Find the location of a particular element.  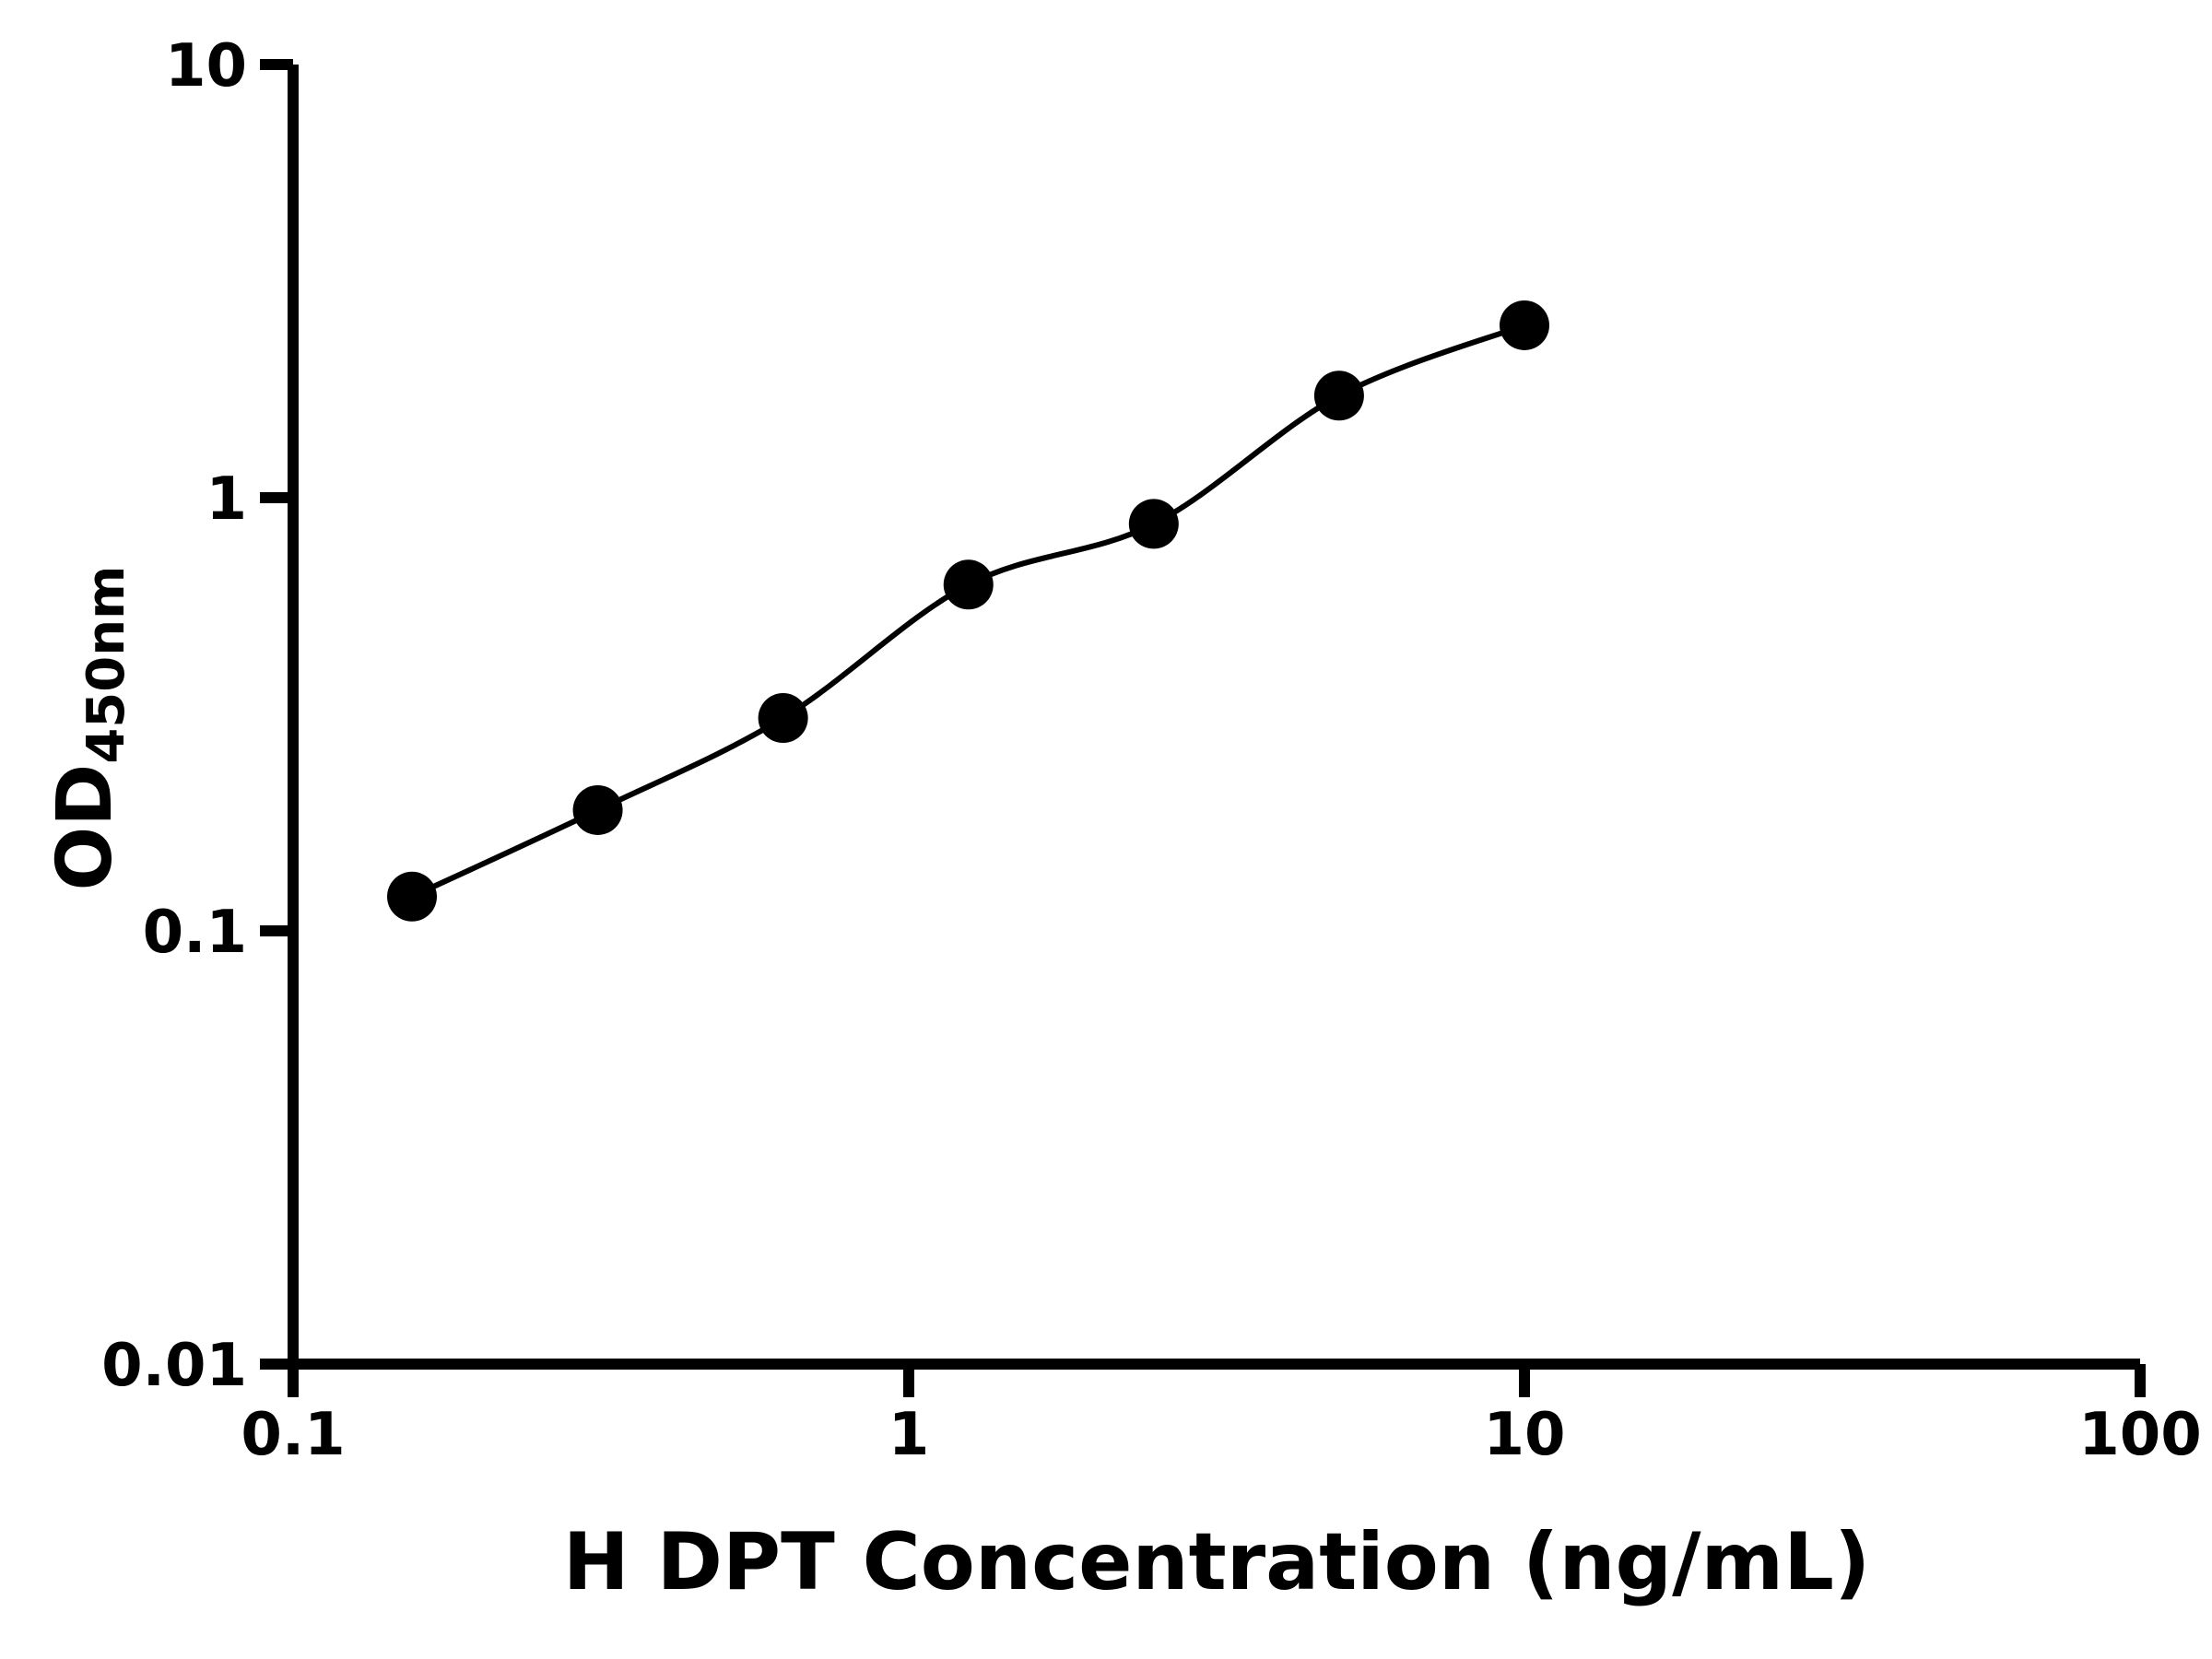

x-axis-title: H DPT Concentration (ng/mL) is located at coordinates (1216, 1562).